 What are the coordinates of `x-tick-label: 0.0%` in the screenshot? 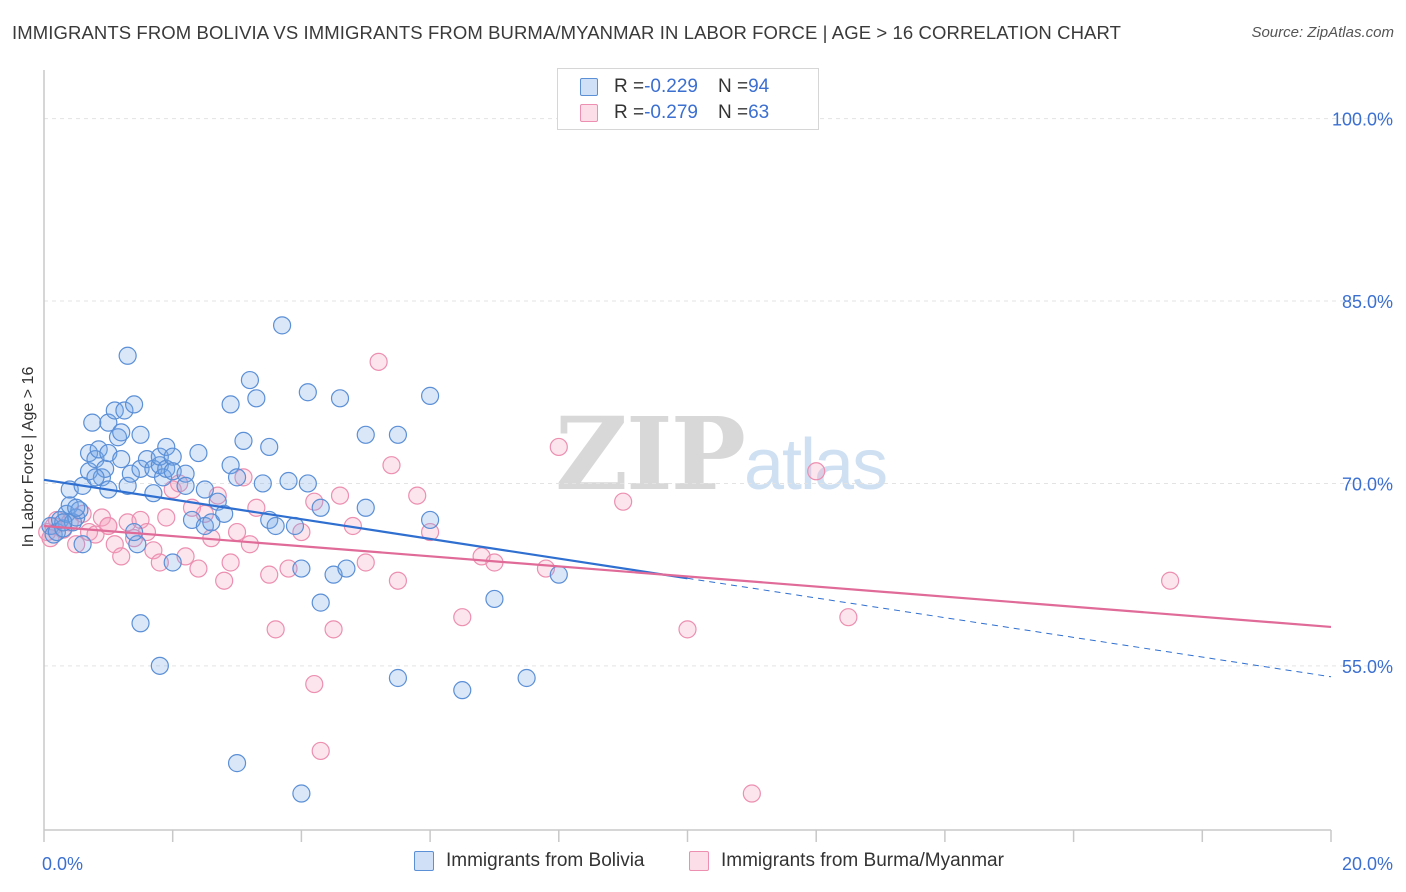 It's located at (62, 864).